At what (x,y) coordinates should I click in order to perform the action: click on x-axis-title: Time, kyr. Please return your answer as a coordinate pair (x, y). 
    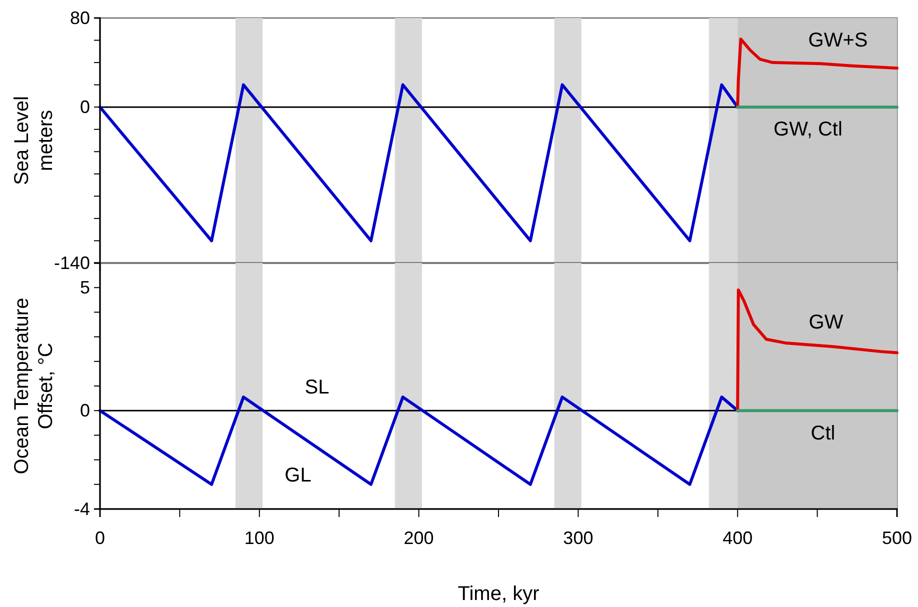
    Looking at the image, I should click on (499, 594).